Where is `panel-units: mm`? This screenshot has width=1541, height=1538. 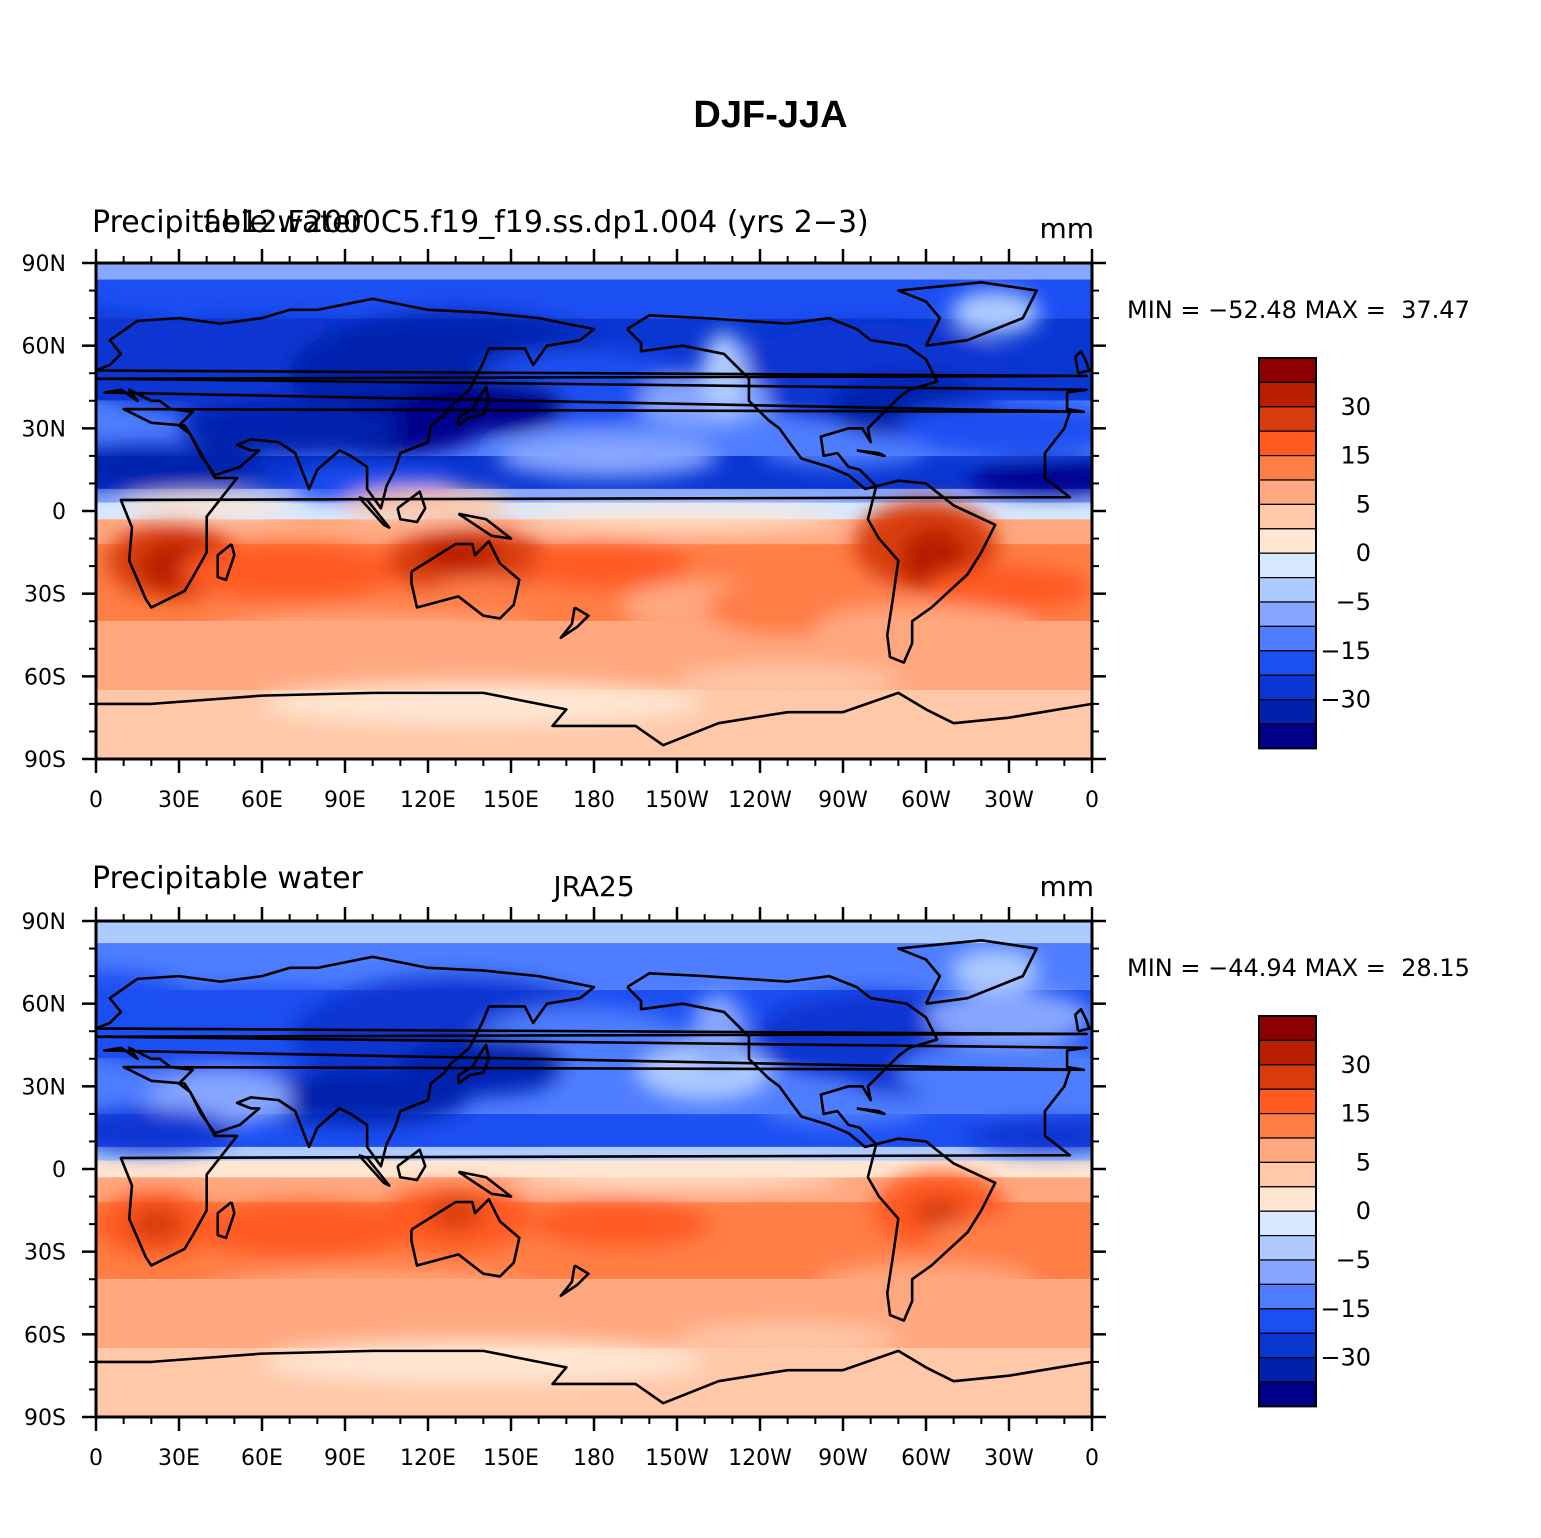 panel-units: mm is located at coordinates (1066, 228).